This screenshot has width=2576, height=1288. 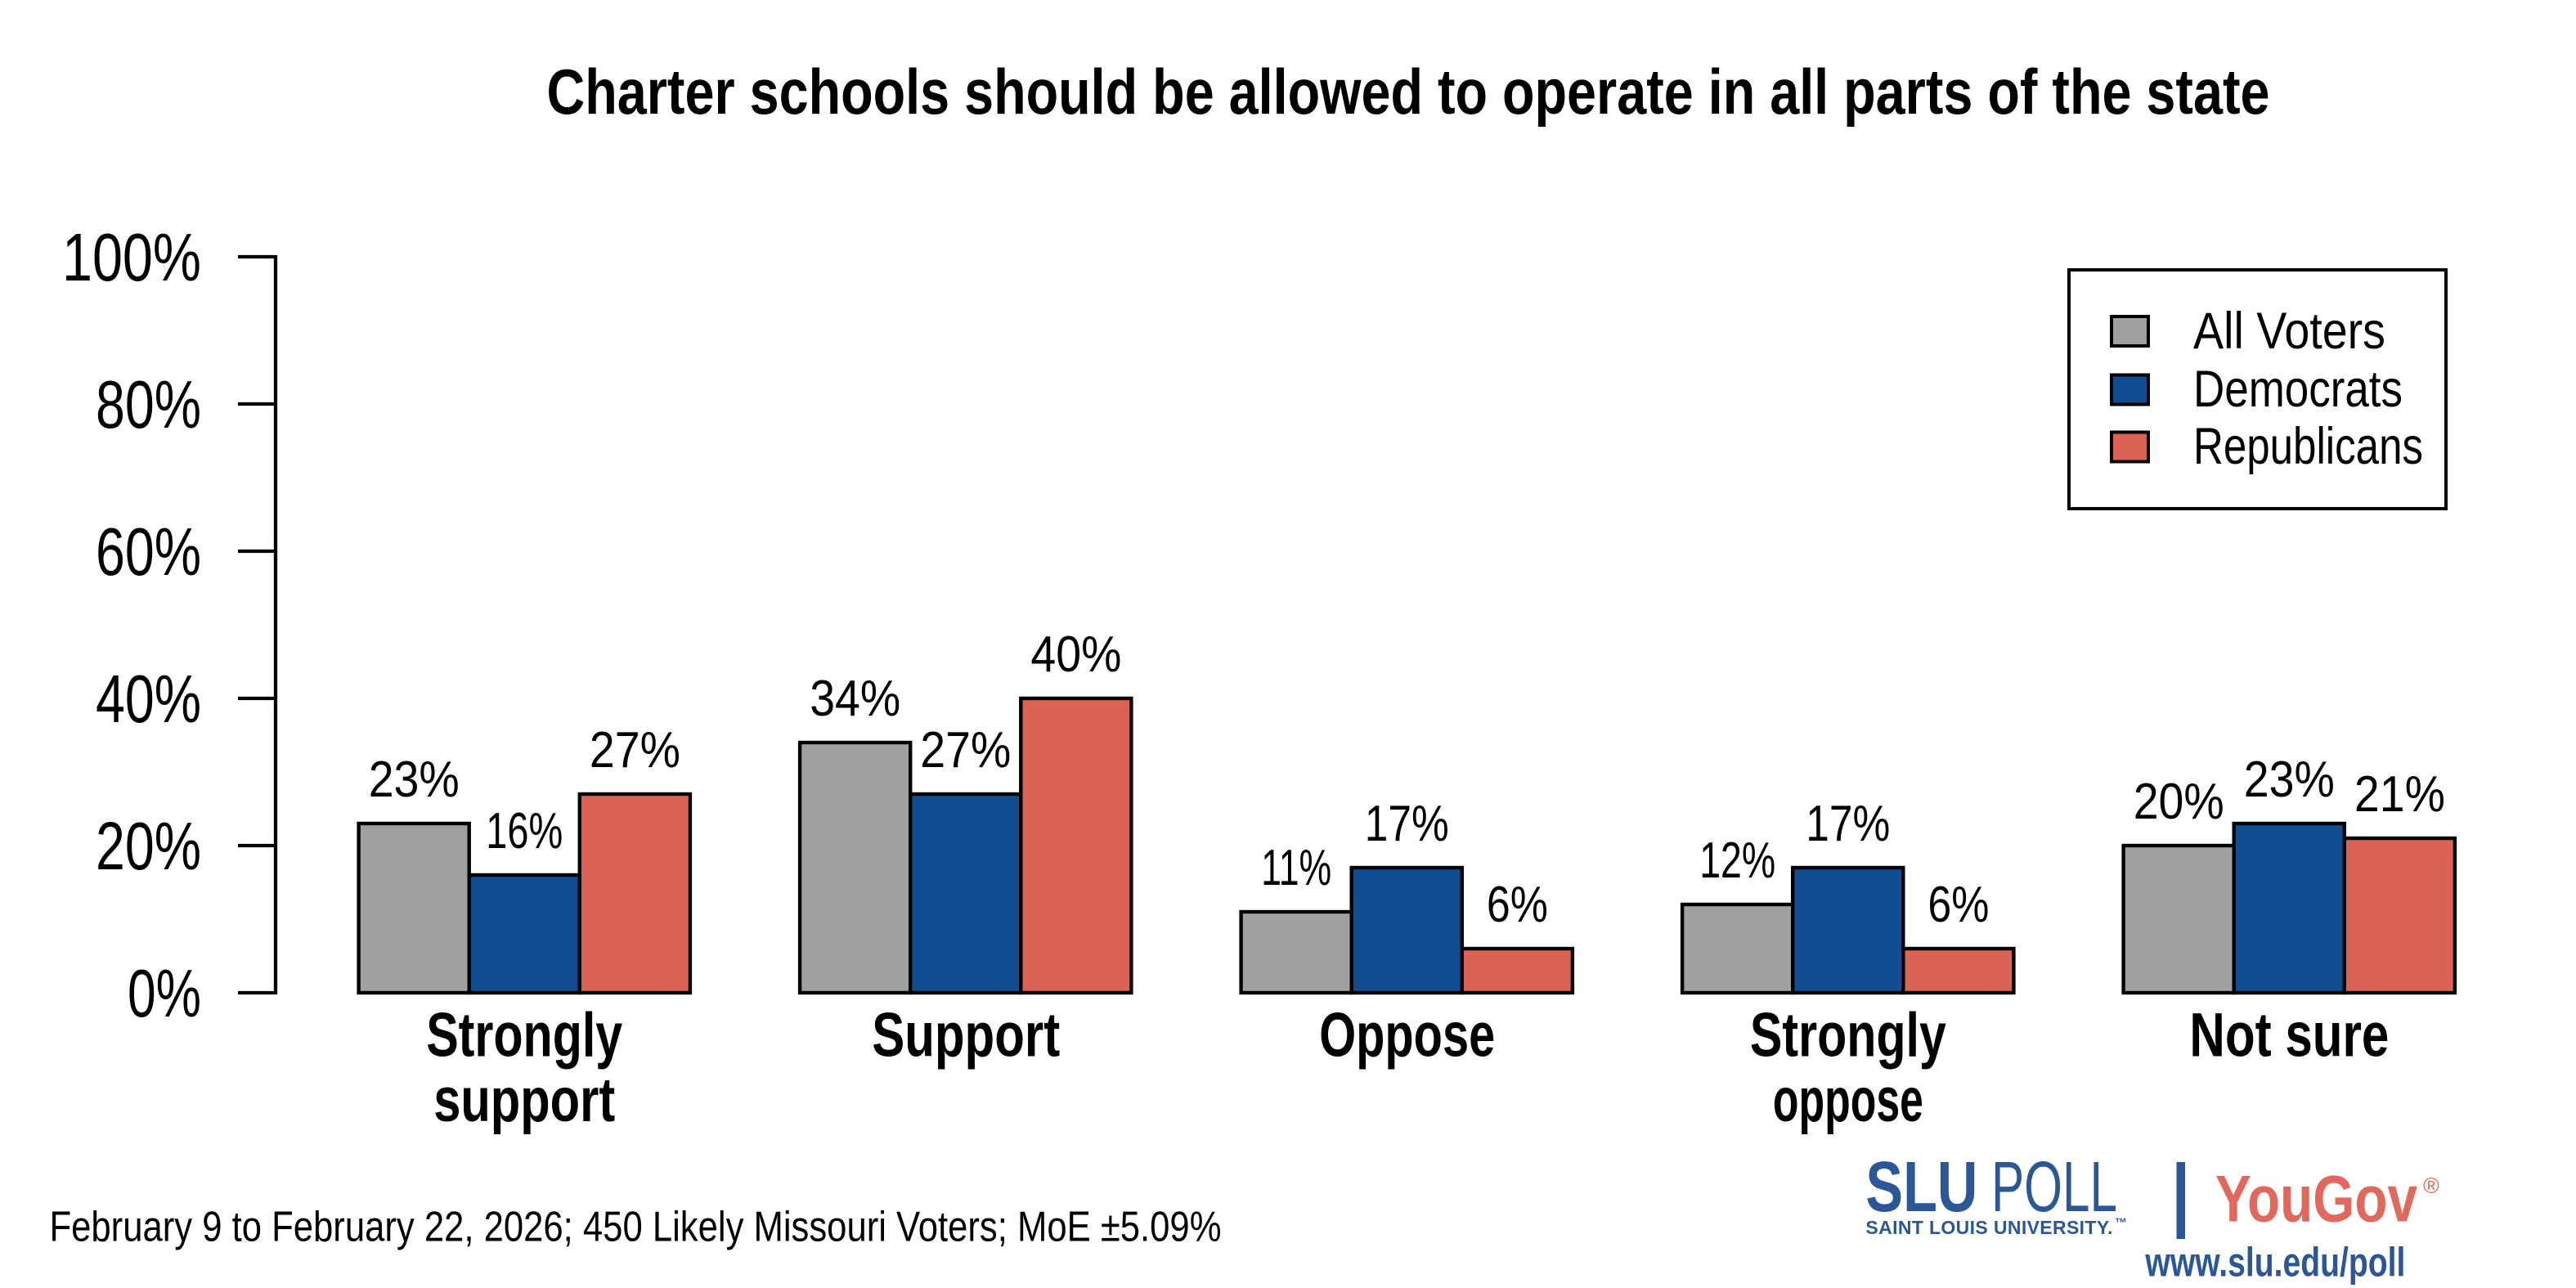 What do you see at coordinates (148, 404) in the screenshot?
I see `svg-text: 80%` at bounding box center [148, 404].